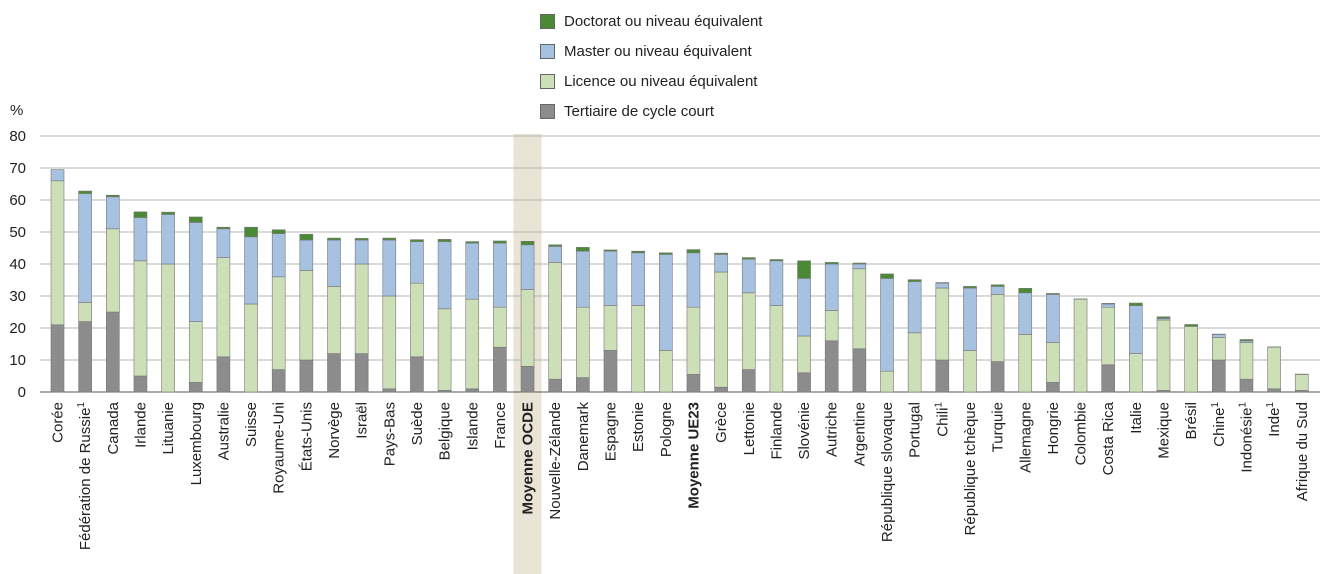  What do you see at coordinates (472, 426) in the screenshot?
I see `x-tick-label: Islande` at bounding box center [472, 426].